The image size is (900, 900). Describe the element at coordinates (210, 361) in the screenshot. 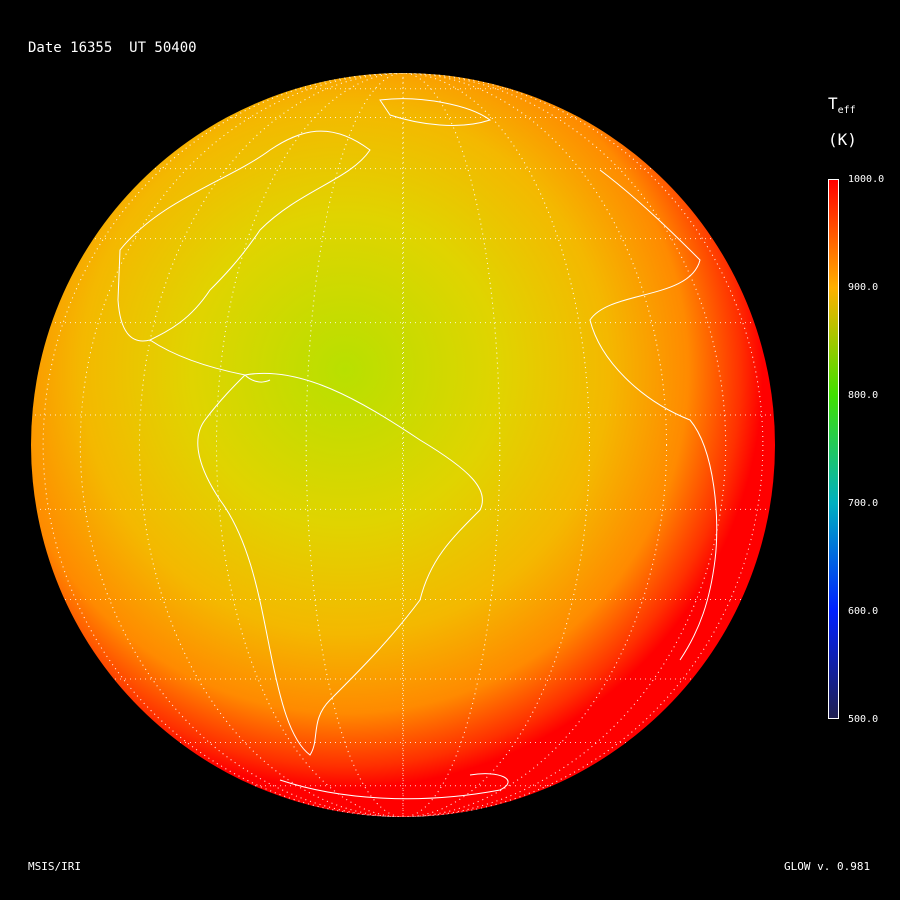

I see `coastline-central-america` at that location.